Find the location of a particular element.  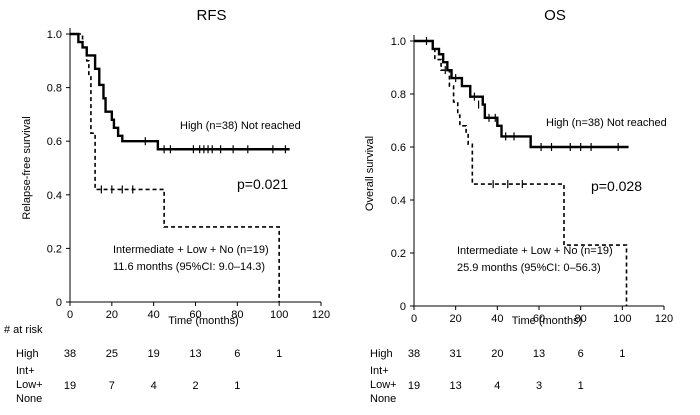

risk-value: 20 is located at coordinates (497, 354).